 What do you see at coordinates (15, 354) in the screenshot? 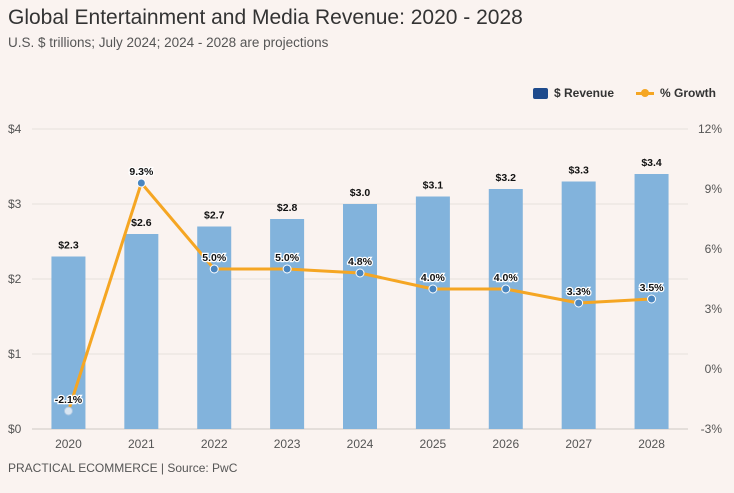
I see `left-tick-label: $1` at bounding box center [15, 354].